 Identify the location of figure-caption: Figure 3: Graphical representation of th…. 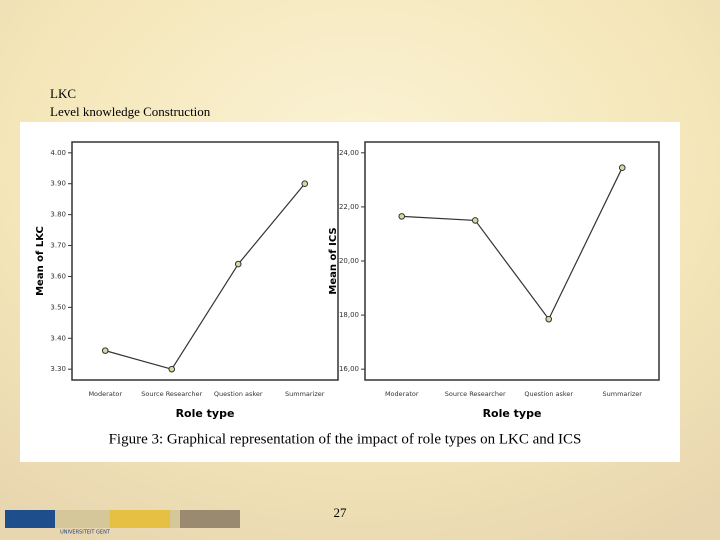
(345, 439).